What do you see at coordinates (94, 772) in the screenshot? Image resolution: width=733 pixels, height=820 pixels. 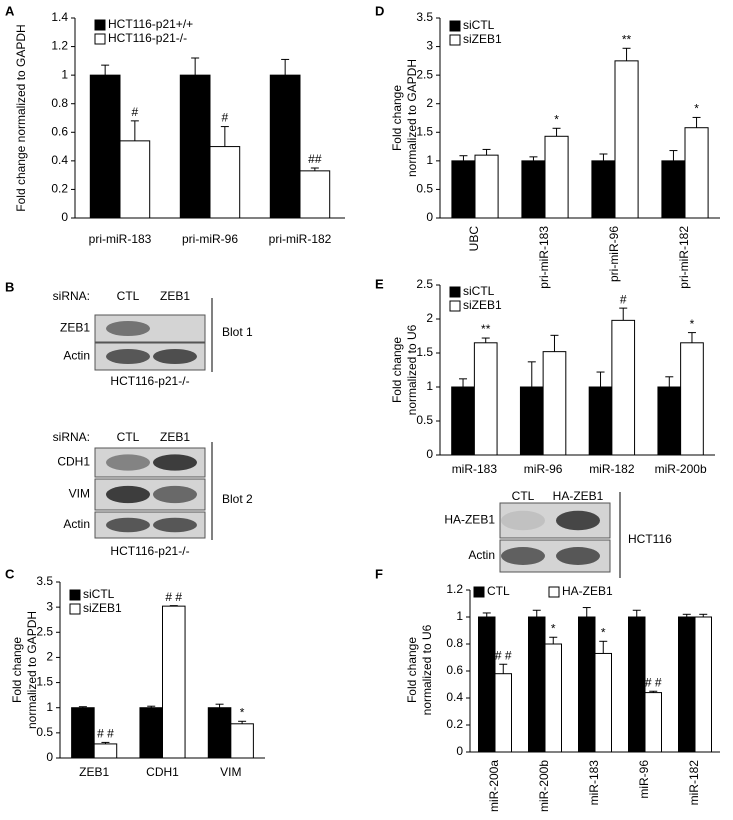 I see `x-tick-label: ZEB1` at bounding box center [94, 772].